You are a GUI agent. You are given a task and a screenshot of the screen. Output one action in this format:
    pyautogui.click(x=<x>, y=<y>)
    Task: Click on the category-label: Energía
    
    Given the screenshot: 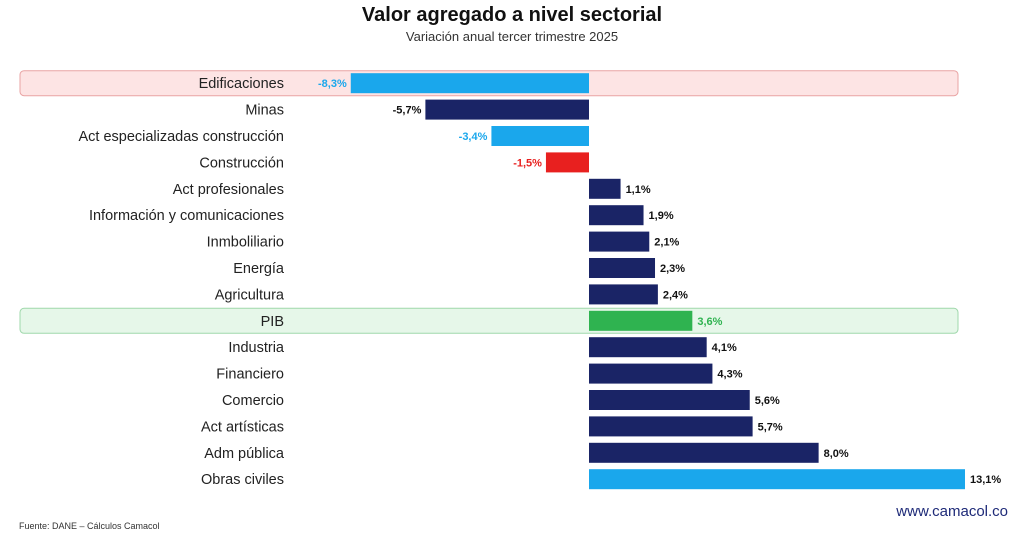 What is the action you would take?
    pyautogui.click(x=259, y=269)
    